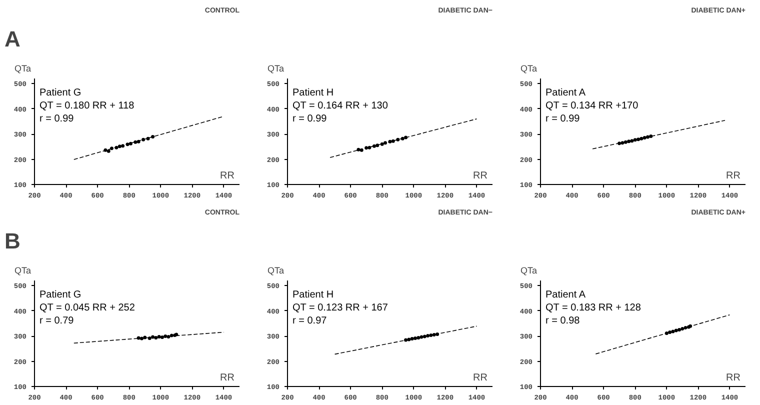 The width and height of the screenshot is (760, 405). What do you see at coordinates (340, 308) in the screenshot?
I see `annotation: QT = 0.123 RR + 167` at bounding box center [340, 308].